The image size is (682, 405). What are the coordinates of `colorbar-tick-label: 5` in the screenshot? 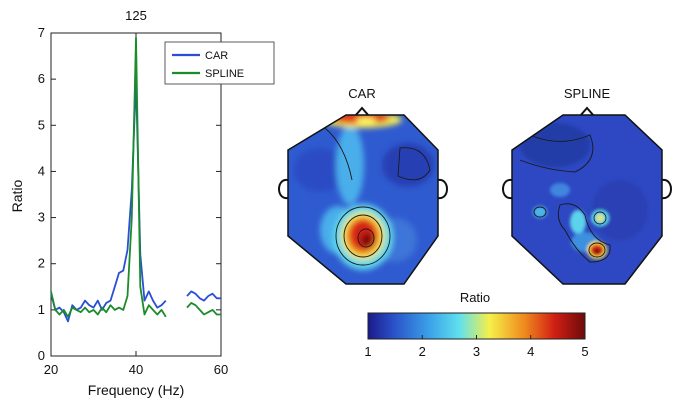 It's located at (584, 351).